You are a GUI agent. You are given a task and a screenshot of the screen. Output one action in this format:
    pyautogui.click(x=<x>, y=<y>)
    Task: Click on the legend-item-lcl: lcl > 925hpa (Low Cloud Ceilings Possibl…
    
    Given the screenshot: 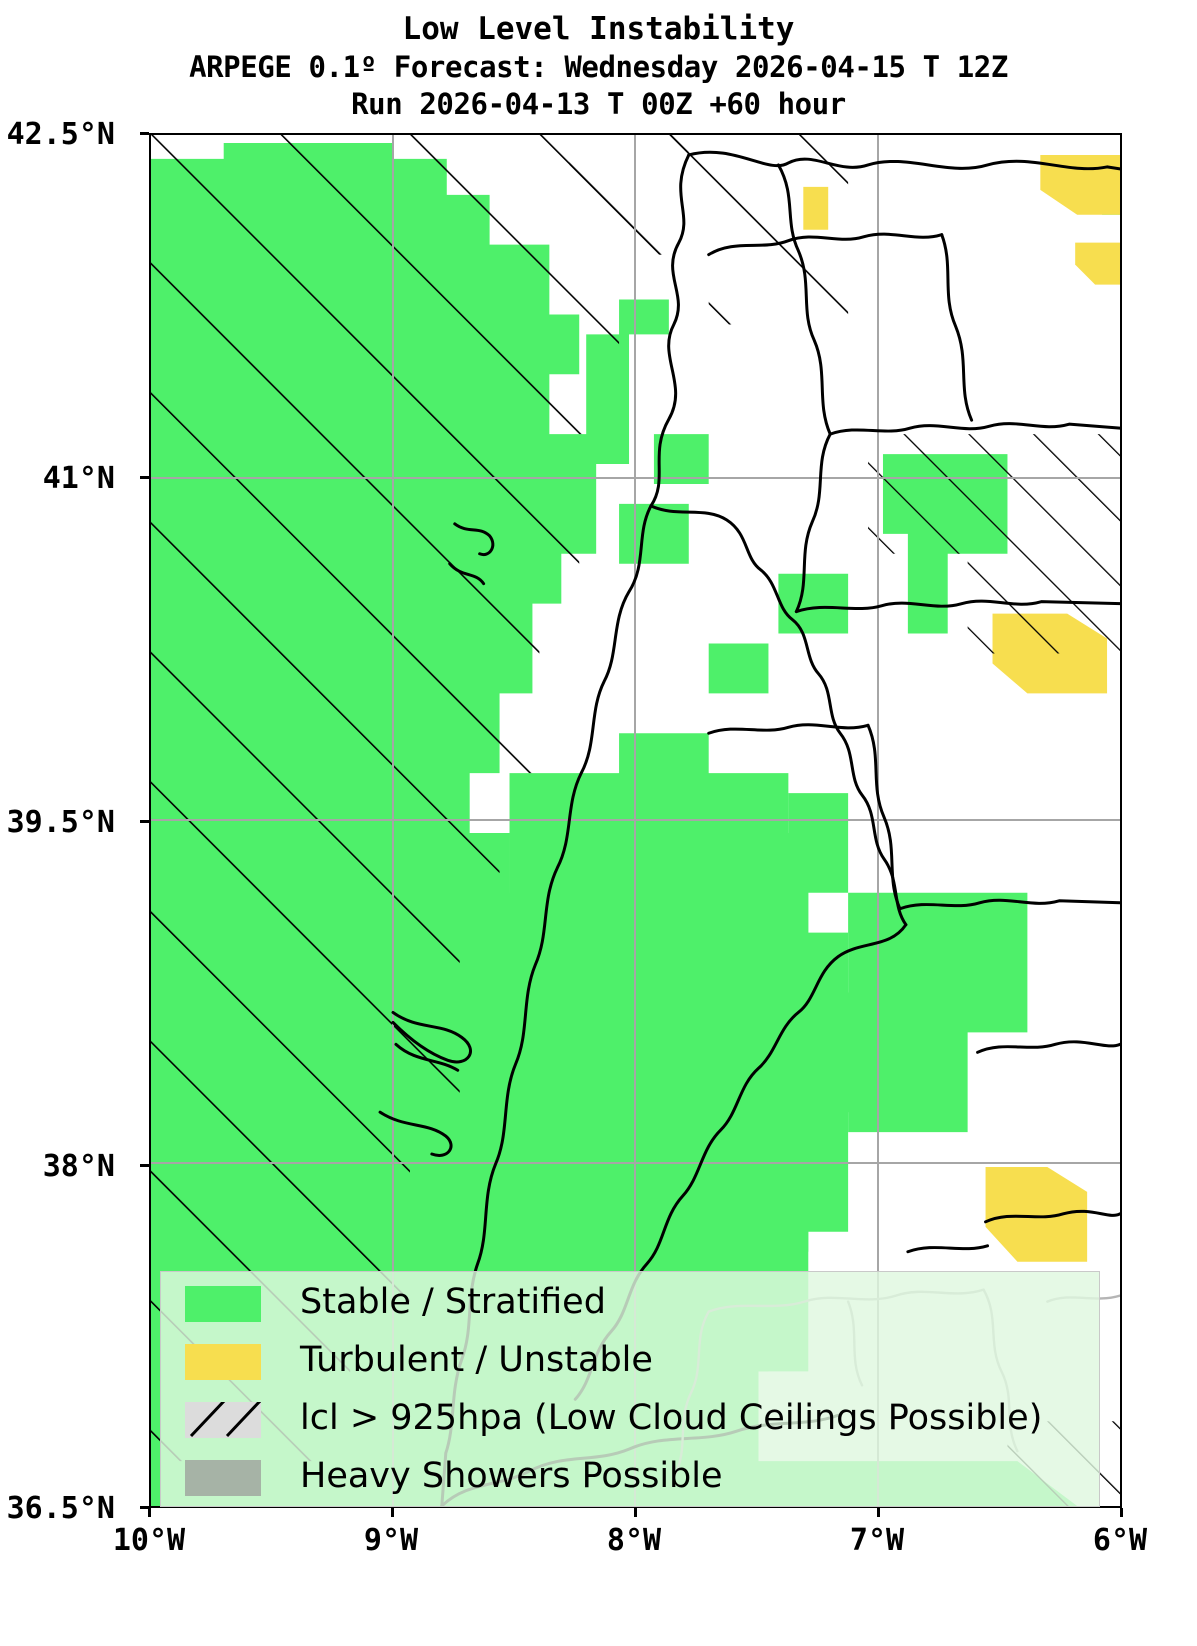 What is the action you would take?
    pyautogui.click(x=635, y=1420)
    